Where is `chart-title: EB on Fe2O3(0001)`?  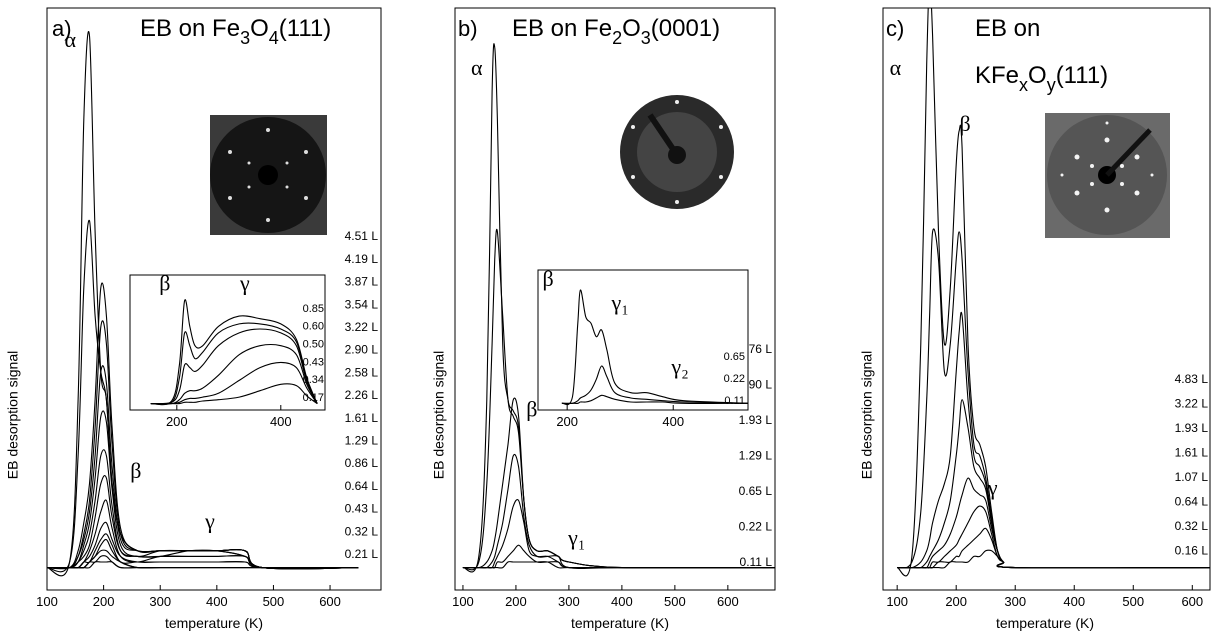 chart-title: EB on Fe2O3(0001) is located at coordinates (616, 31).